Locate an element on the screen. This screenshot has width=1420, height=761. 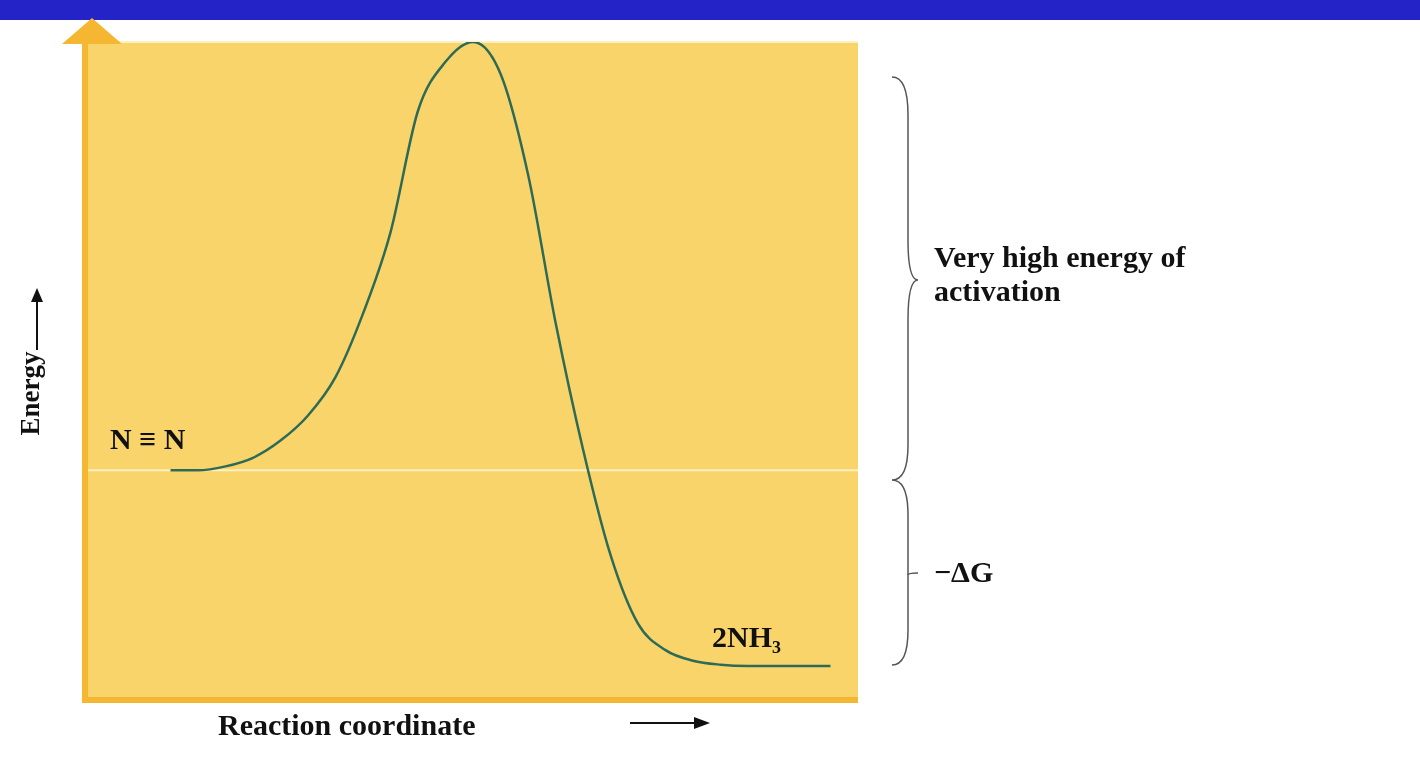
y-axis-title: Energy is located at coordinates (30, 393).